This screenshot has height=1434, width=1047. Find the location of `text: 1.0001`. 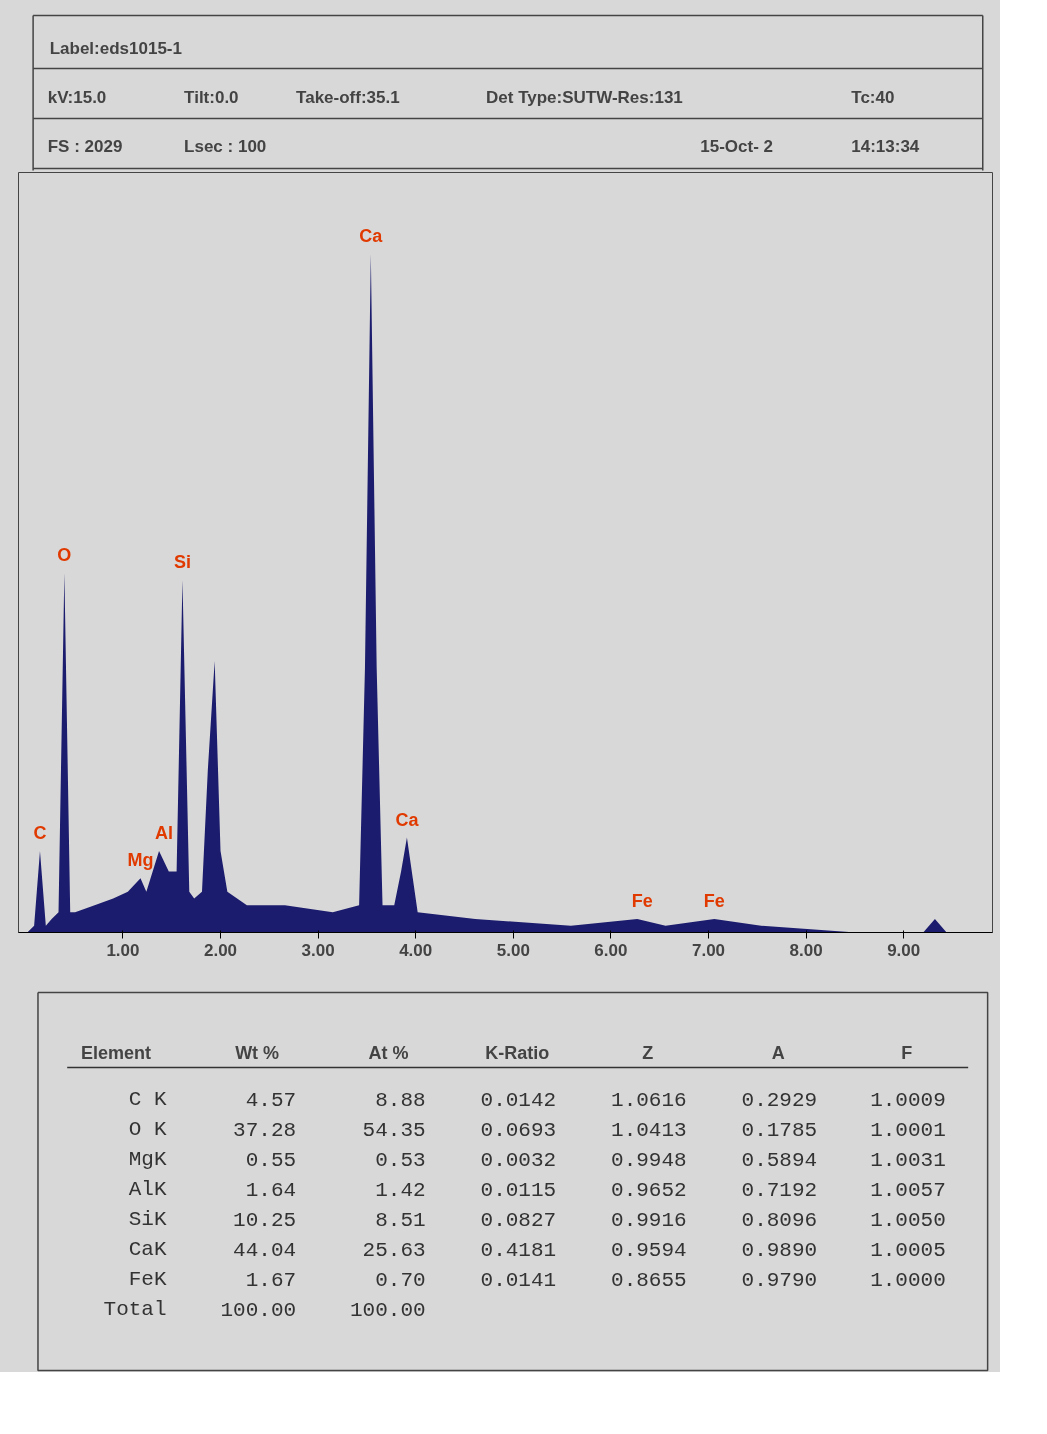

text: 1.0001 is located at coordinates (908, 1130).